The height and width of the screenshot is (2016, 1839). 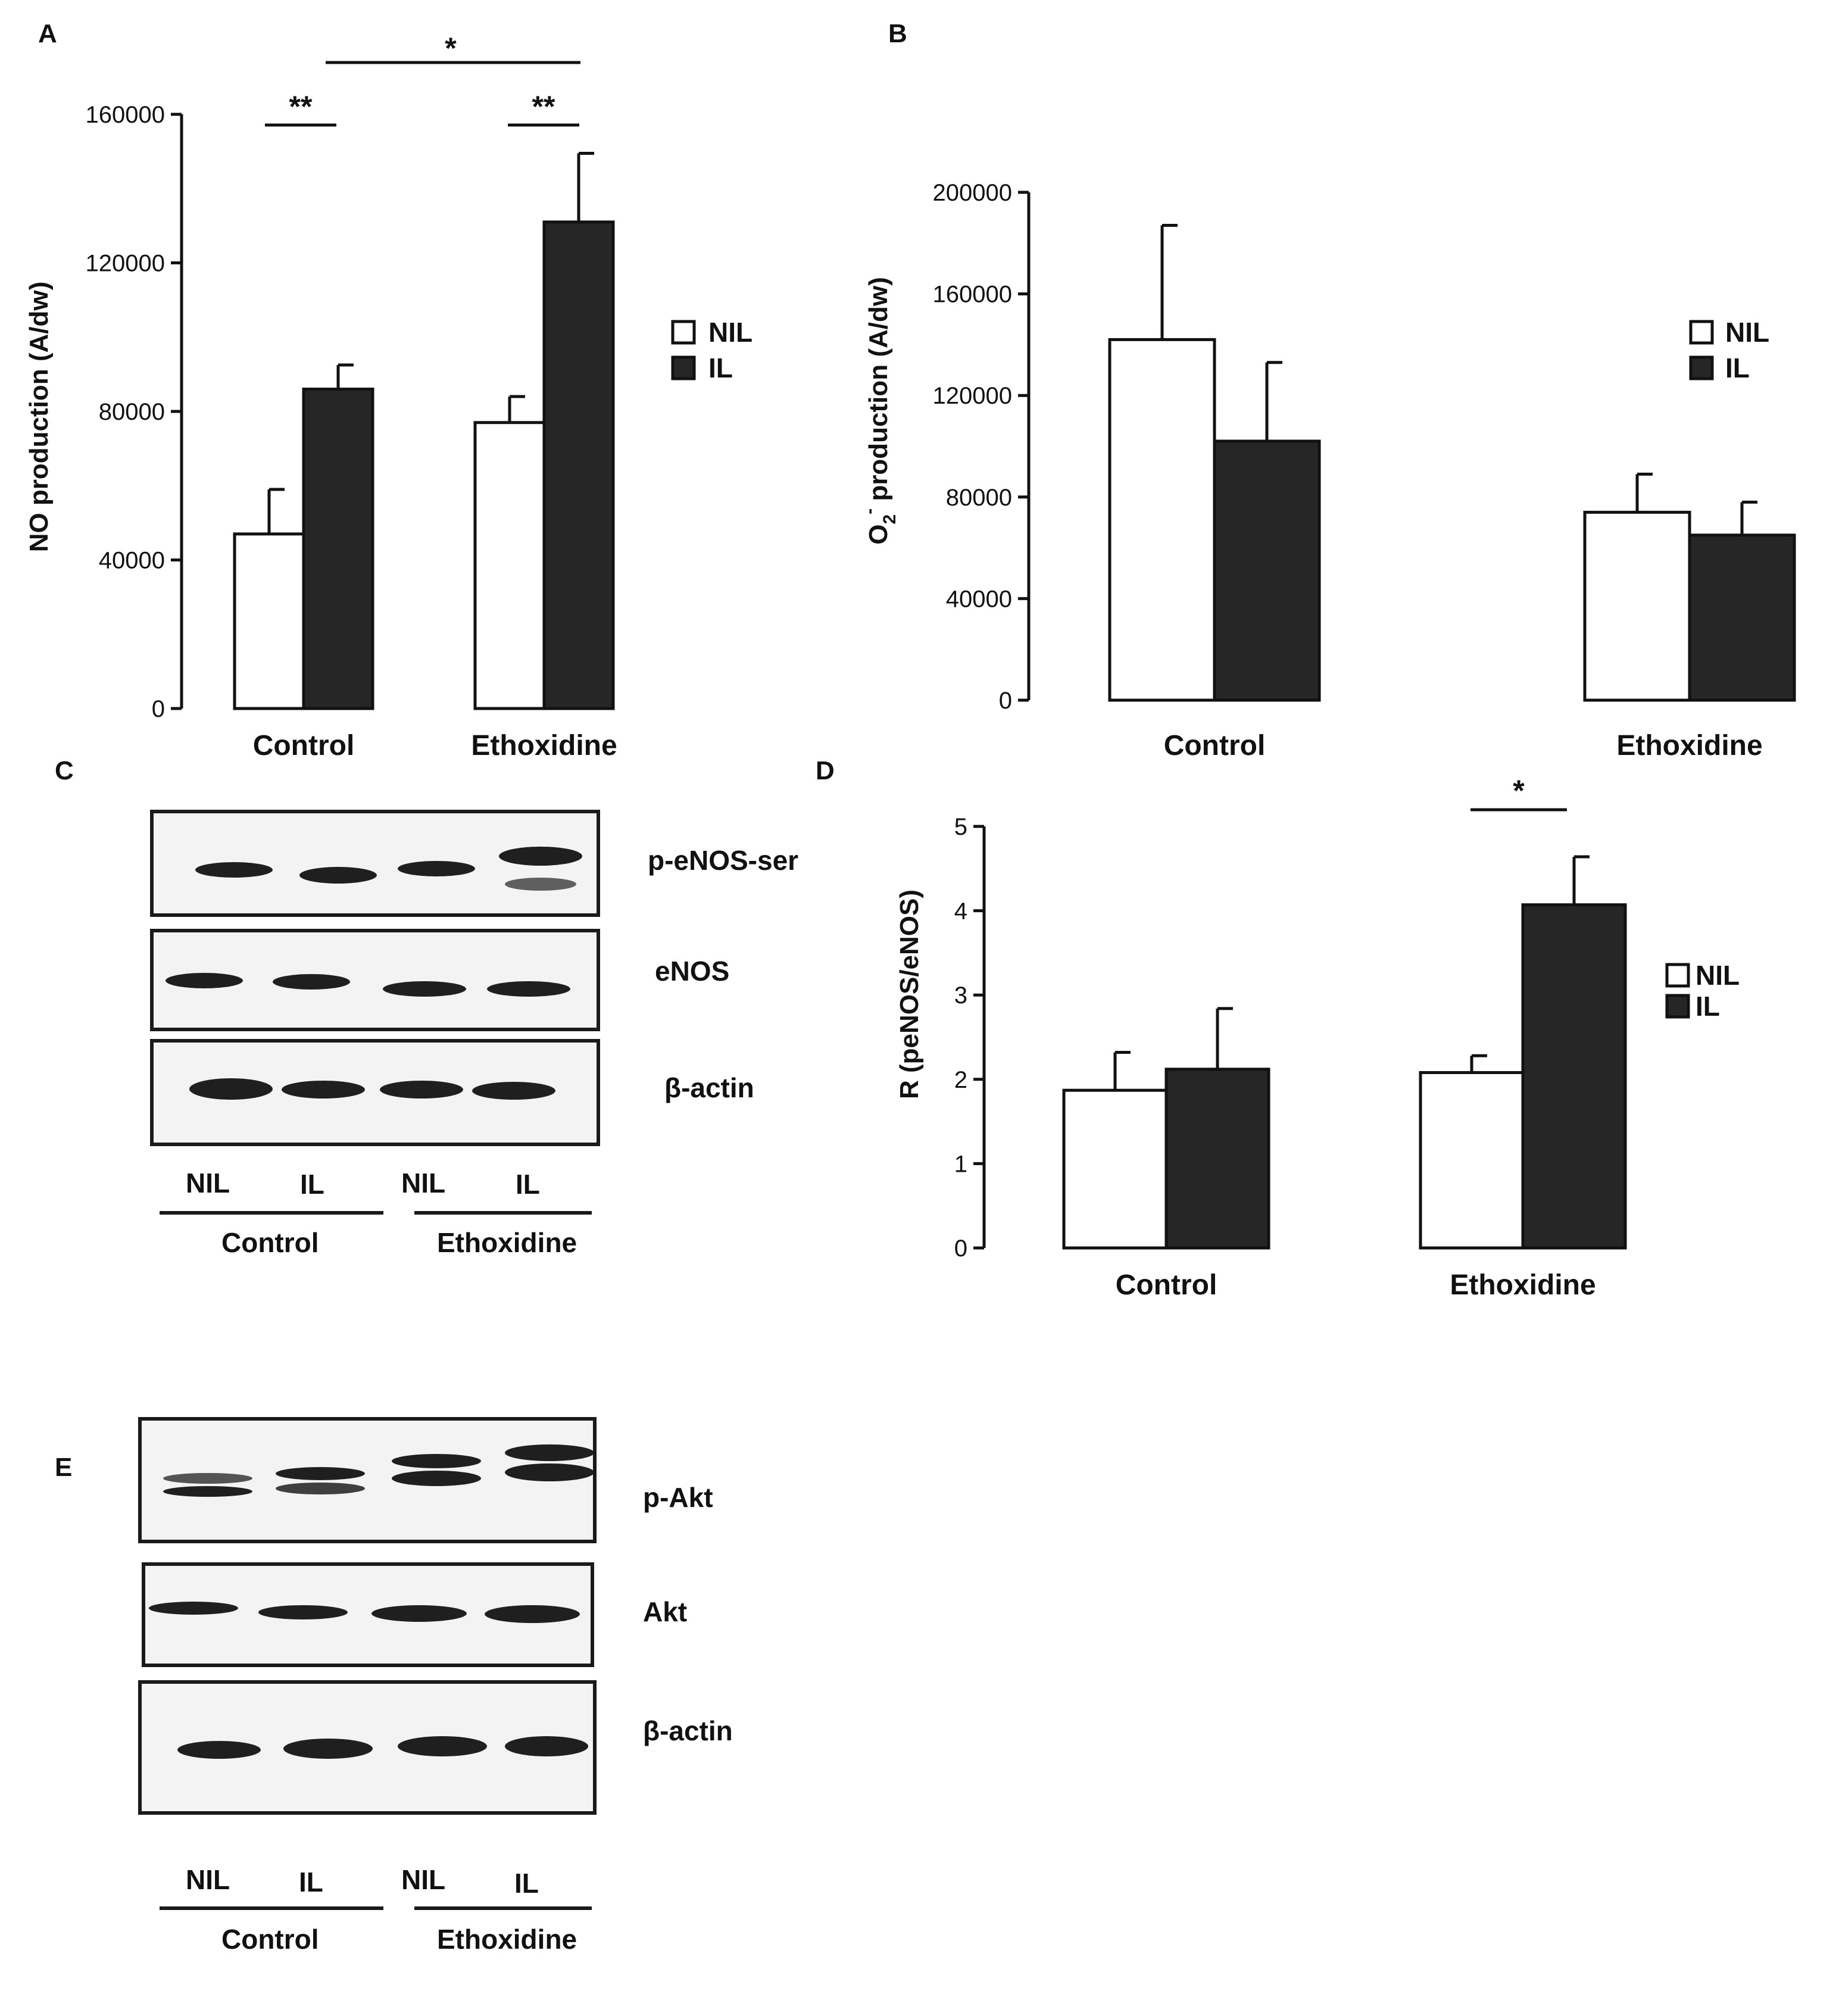 What do you see at coordinates (897, 33) in the screenshot?
I see `panel-letter-b: B` at bounding box center [897, 33].